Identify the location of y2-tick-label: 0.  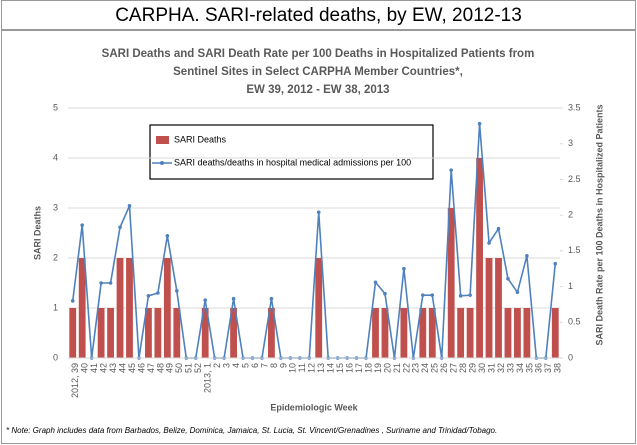
(570, 357).